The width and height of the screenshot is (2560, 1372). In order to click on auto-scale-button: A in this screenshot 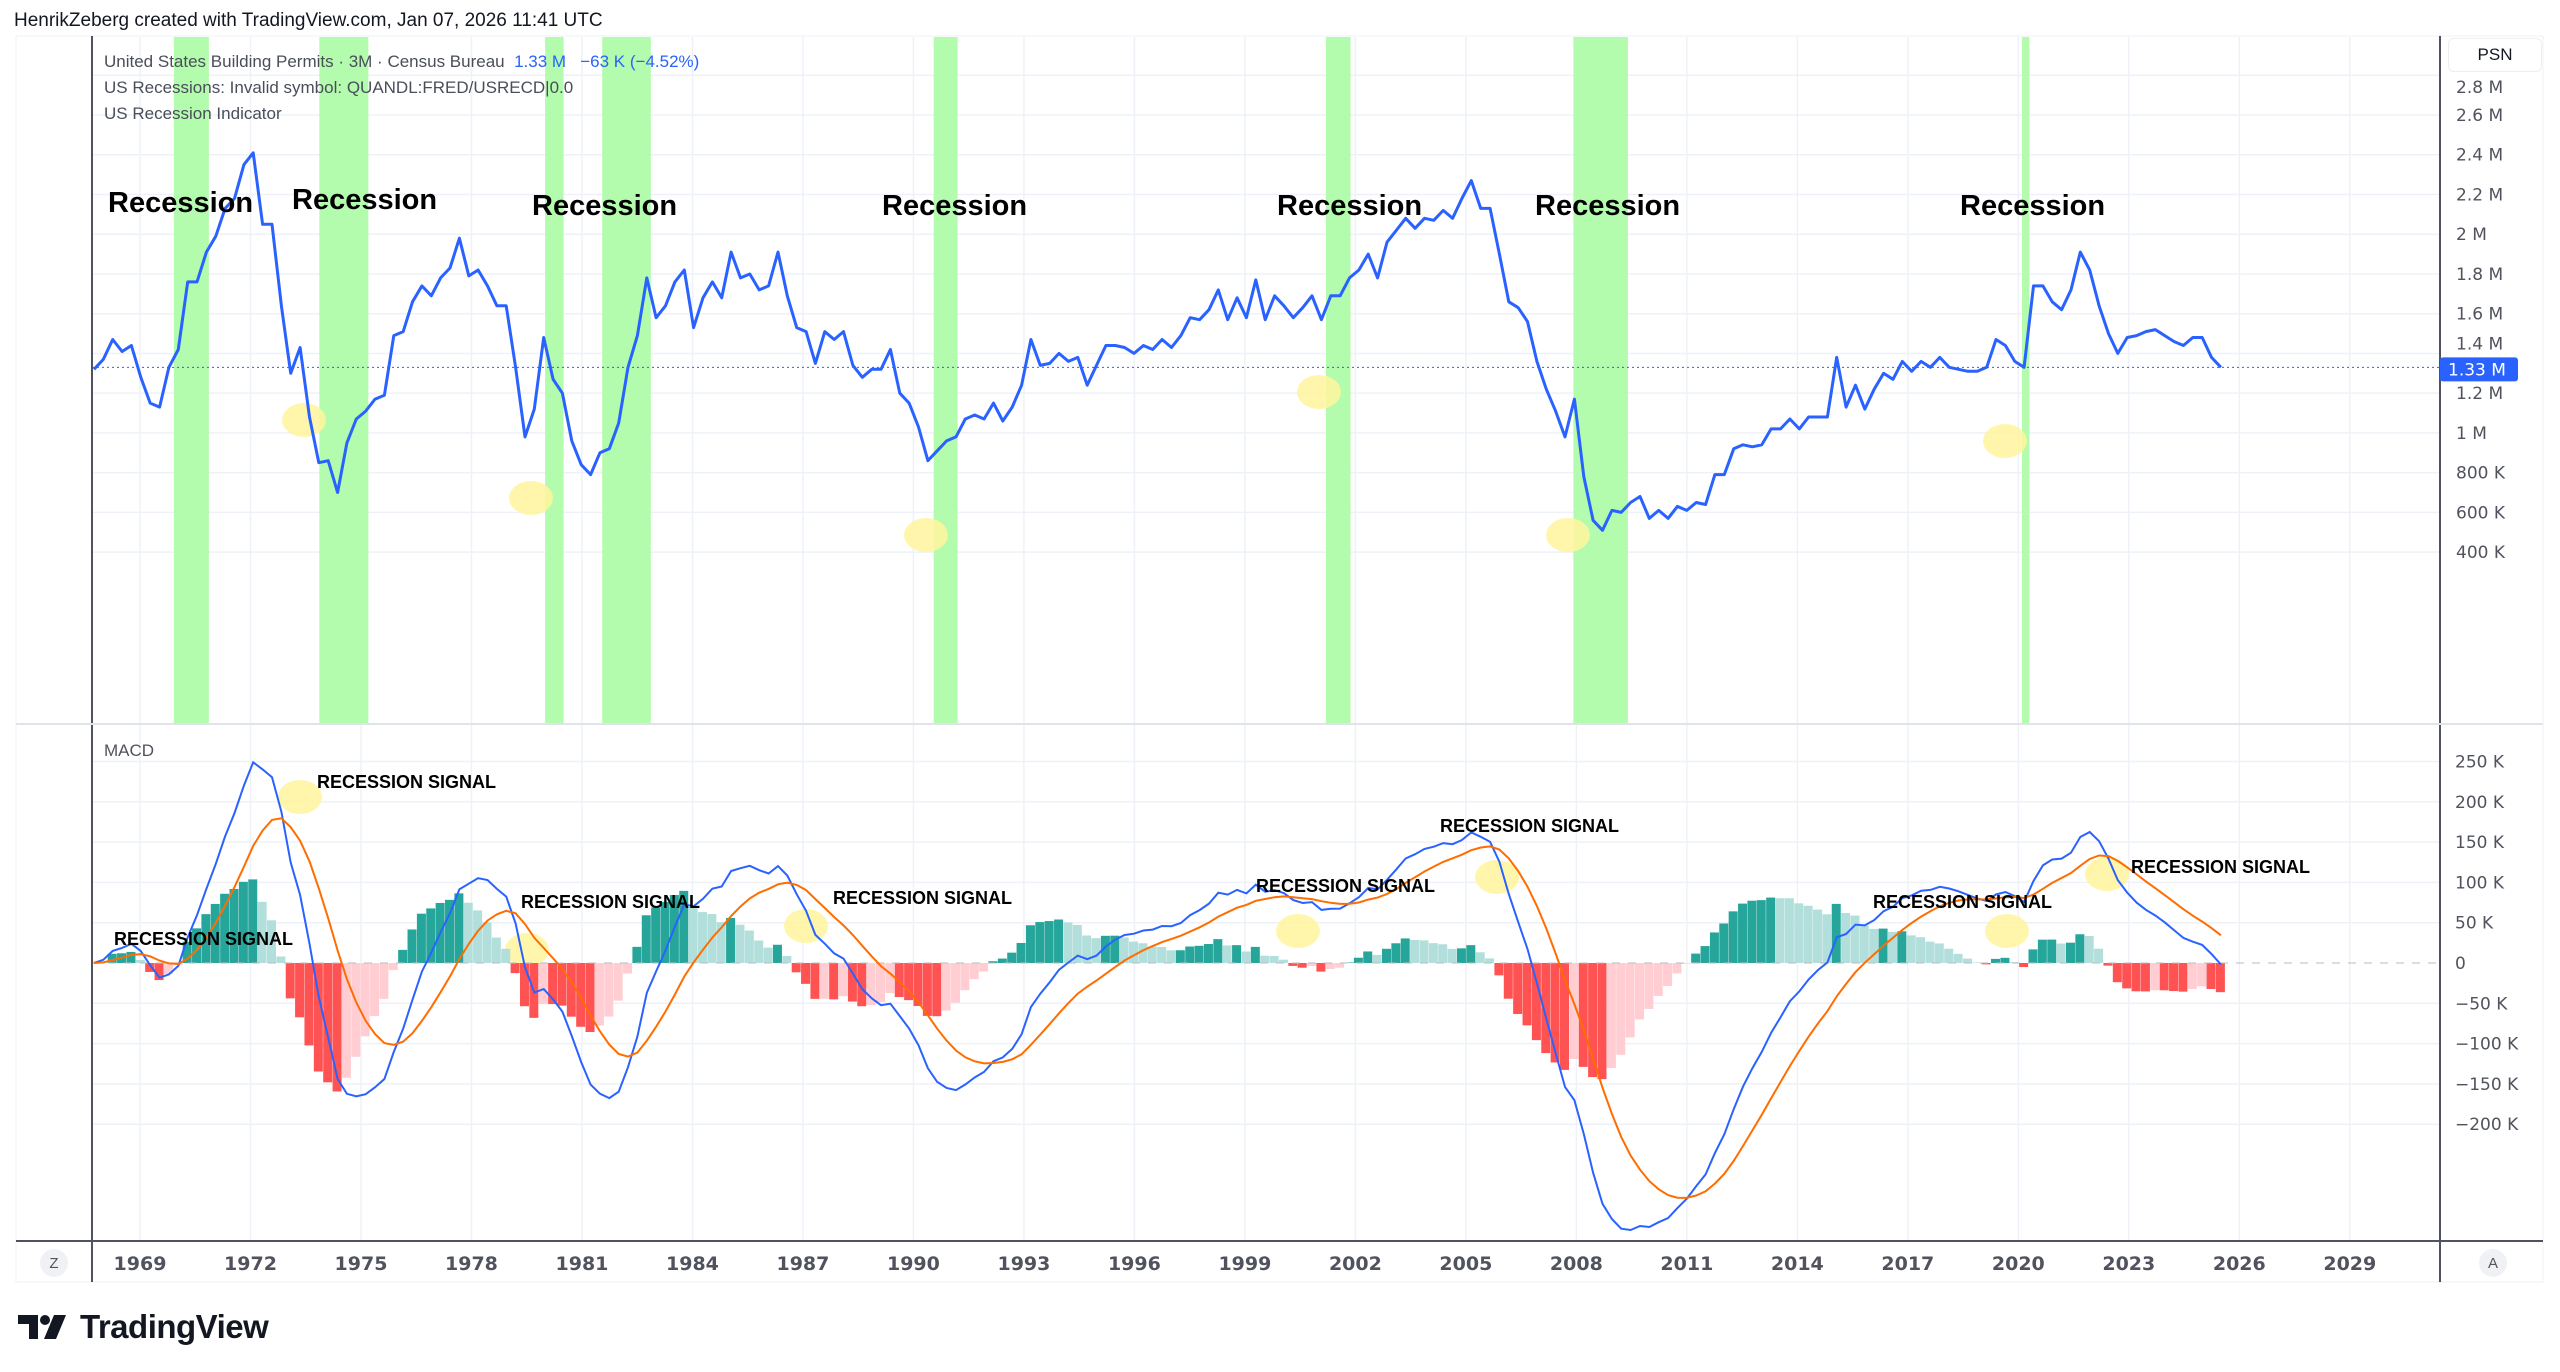, I will do `click(2493, 1263)`.